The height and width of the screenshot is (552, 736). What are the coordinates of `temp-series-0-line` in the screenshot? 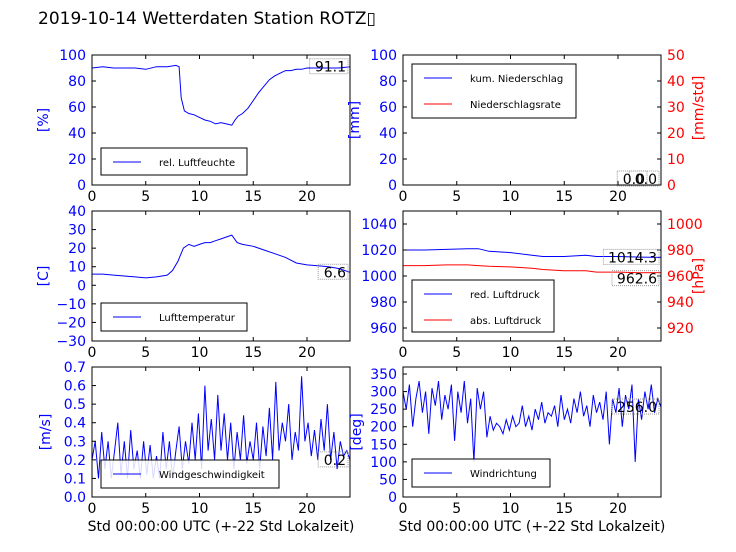 It's located at (221, 256).